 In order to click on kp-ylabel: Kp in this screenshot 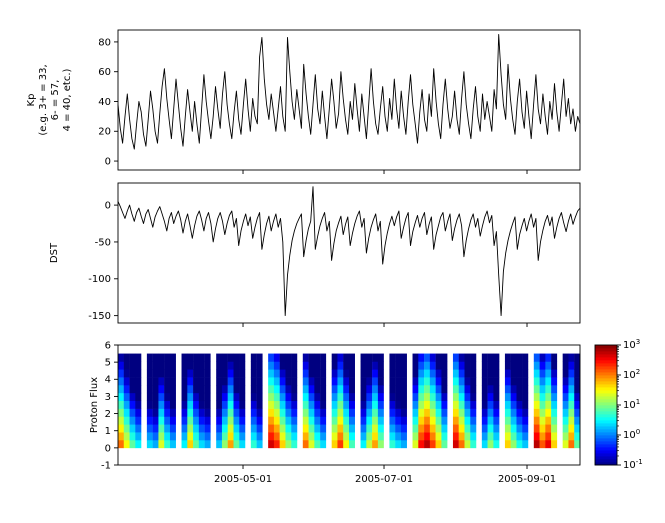, I will do `click(31, 100)`.